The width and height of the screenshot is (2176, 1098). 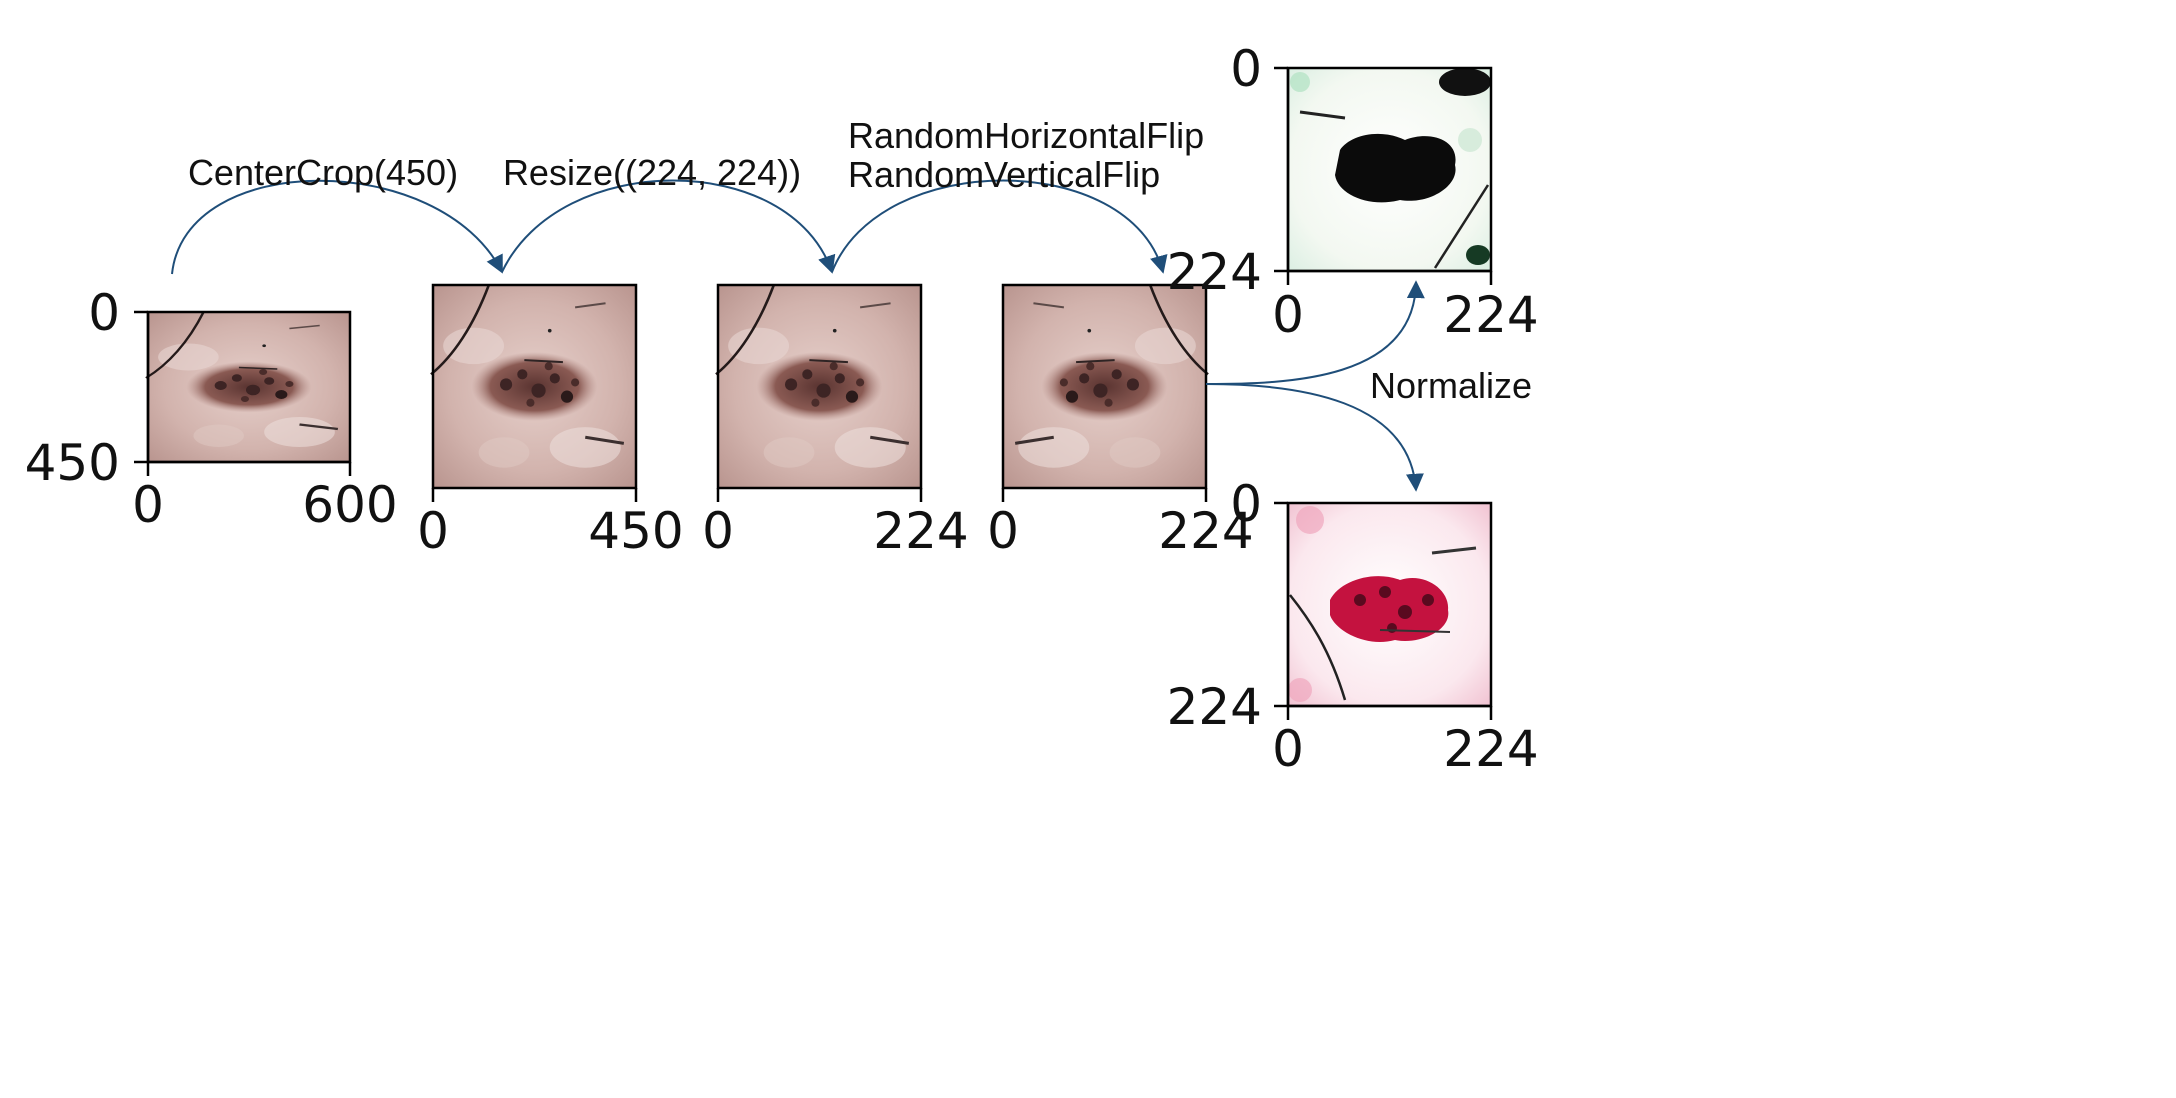 I want to click on image-normalized-top, so click(x=1389, y=169).